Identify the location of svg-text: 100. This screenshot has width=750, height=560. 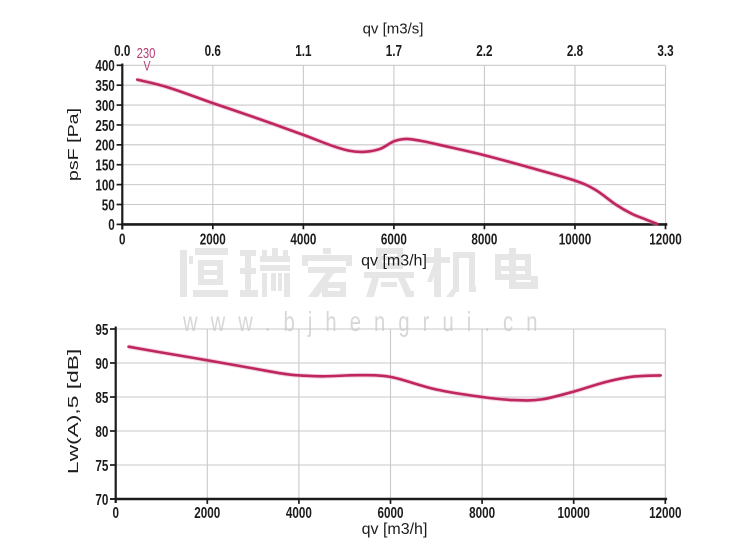
(105, 185).